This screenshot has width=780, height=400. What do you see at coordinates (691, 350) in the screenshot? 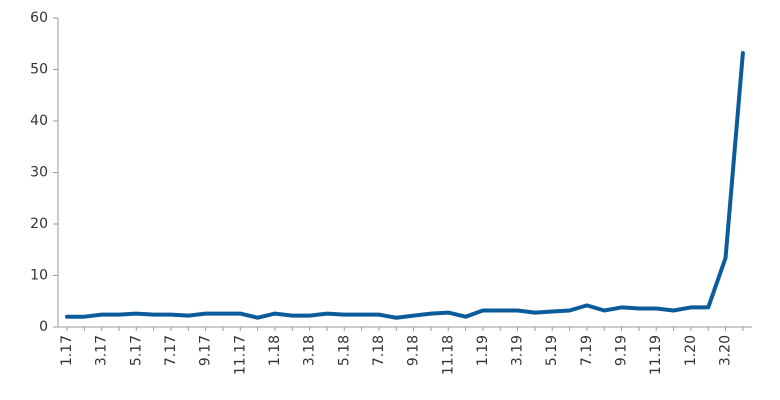
I see `x-tick-label: 1.20` at bounding box center [691, 350].